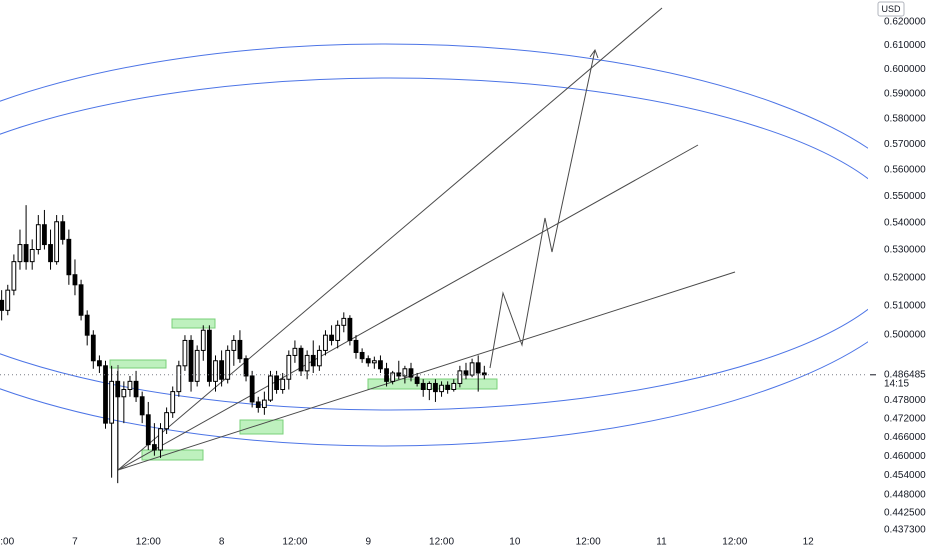  Describe the element at coordinates (905, 45) in the screenshot. I see `y-tick-label: 0.610000` at that location.